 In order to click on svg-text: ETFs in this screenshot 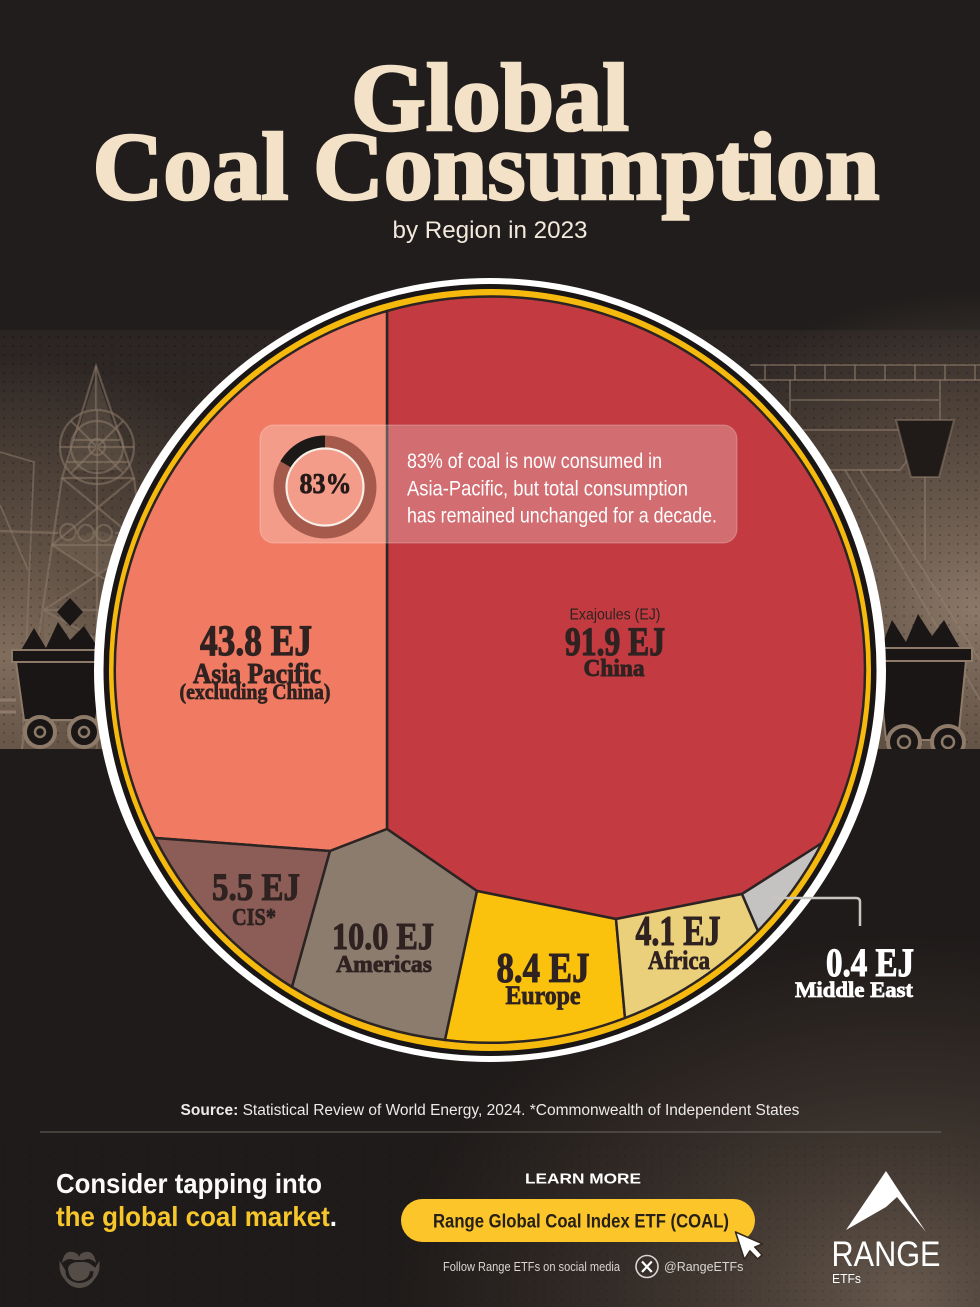, I will do `click(846, 1278)`.